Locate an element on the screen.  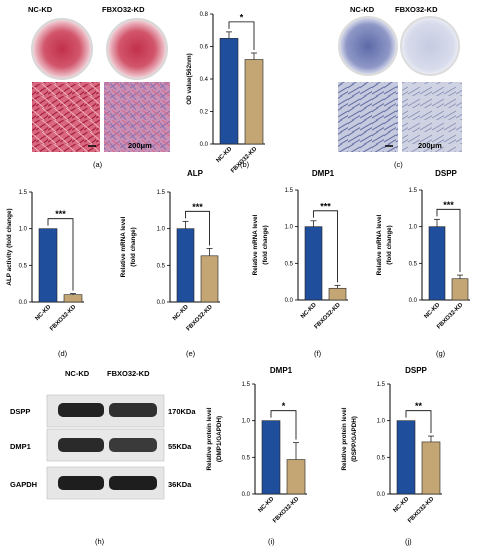
blot-size-gapdh: 36KDa is located at coordinates (180, 484).